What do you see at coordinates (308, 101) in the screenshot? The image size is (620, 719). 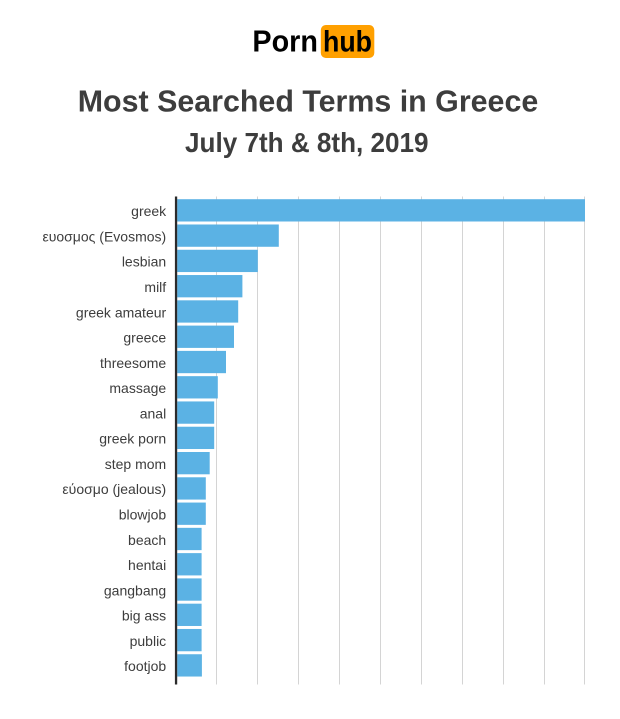 I see `svg-text: Most Searched Terms in Greece` at bounding box center [308, 101].